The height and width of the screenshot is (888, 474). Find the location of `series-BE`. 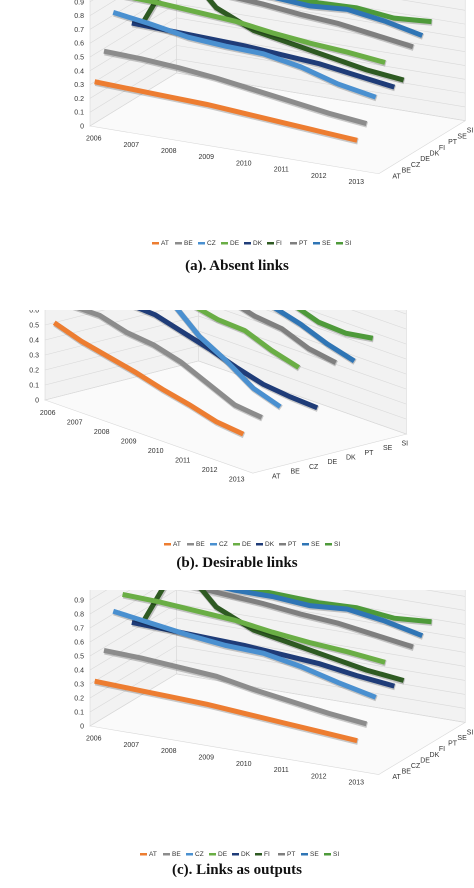

series-BE is located at coordinates (168, 366).